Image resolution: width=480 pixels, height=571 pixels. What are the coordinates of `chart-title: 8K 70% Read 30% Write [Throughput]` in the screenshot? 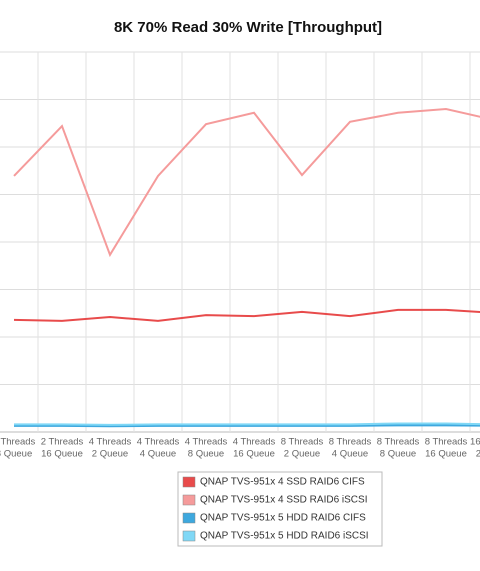 It's located at (248, 27).